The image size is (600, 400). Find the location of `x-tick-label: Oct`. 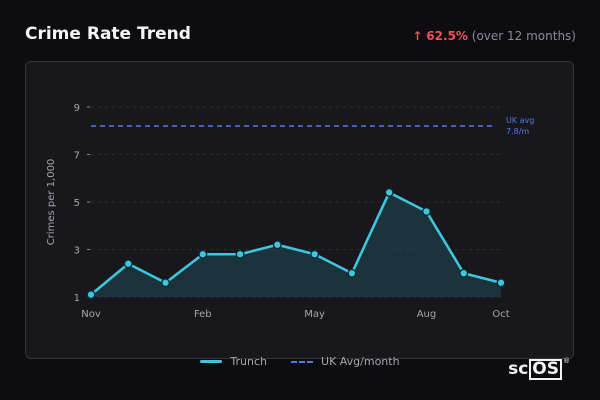

x-tick-label: Oct is located at coordinates (500, 314).